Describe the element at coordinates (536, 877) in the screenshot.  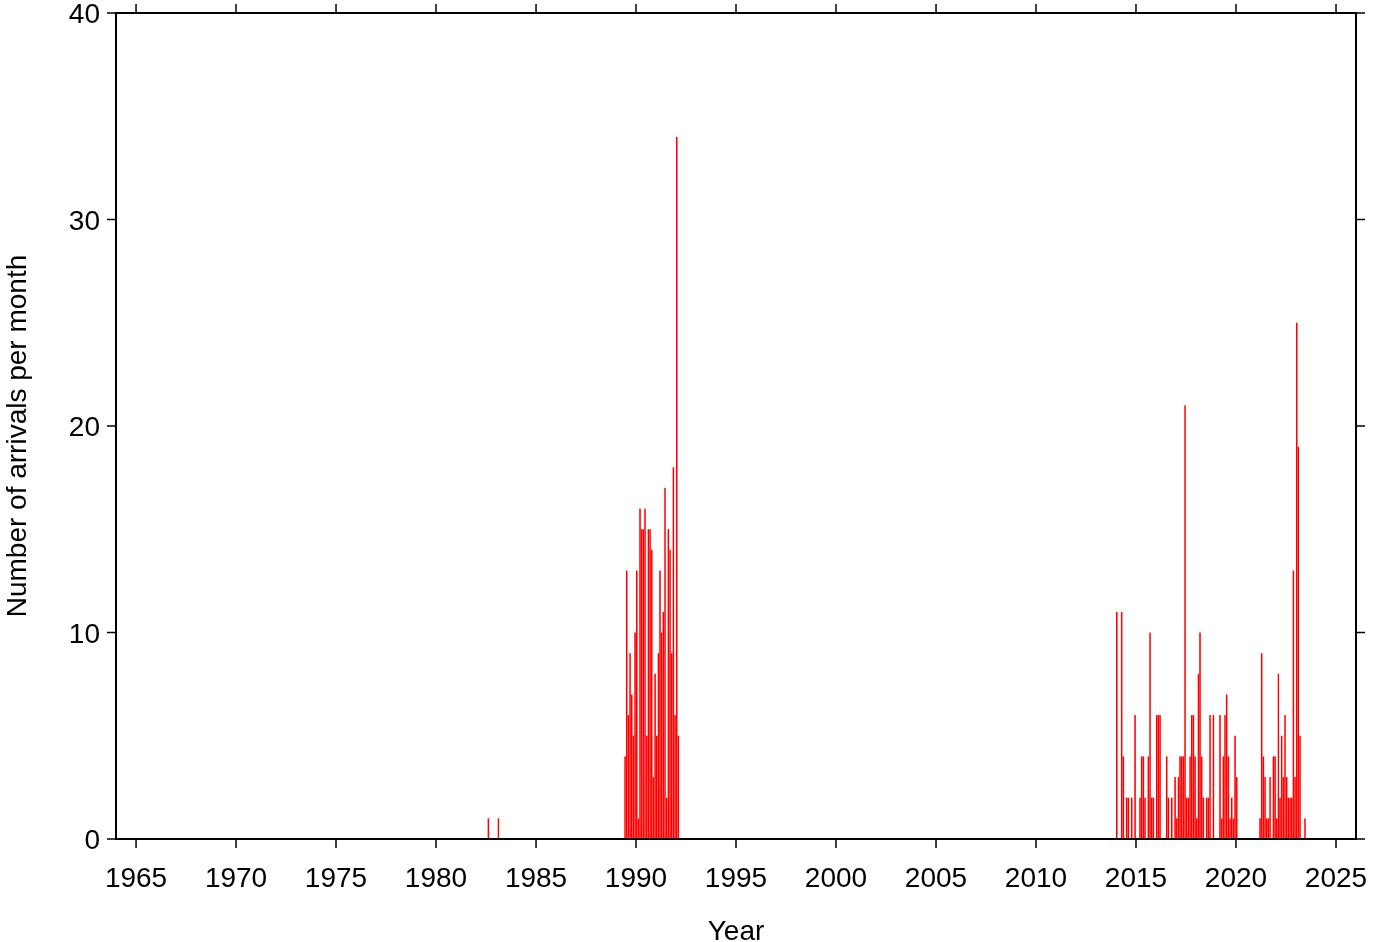
I see `x-tick-label: 1985` at that location.